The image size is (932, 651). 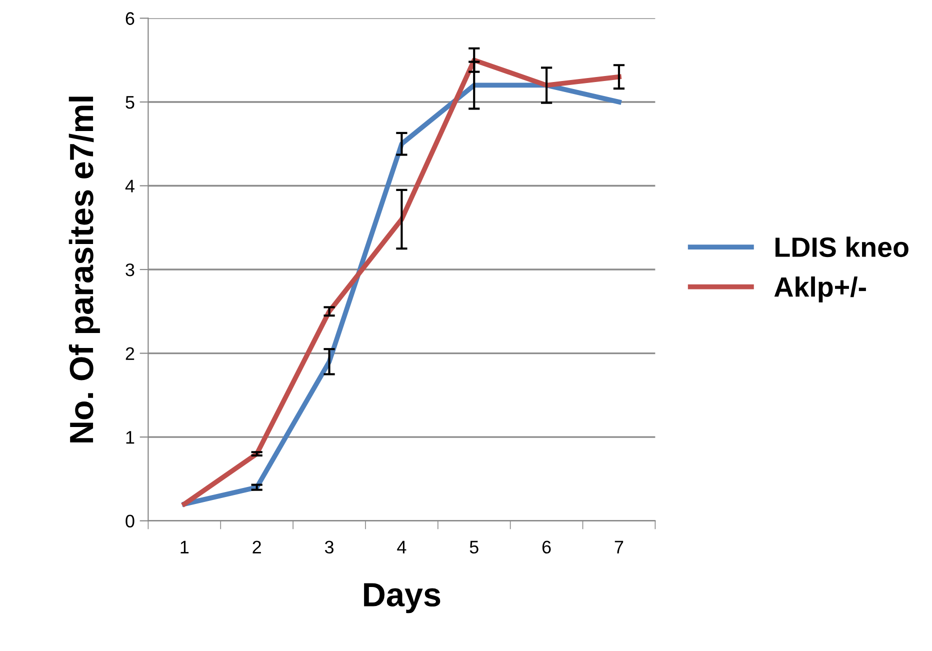 I want to click on x-tick-label: 4, so click(x=401, y=547).